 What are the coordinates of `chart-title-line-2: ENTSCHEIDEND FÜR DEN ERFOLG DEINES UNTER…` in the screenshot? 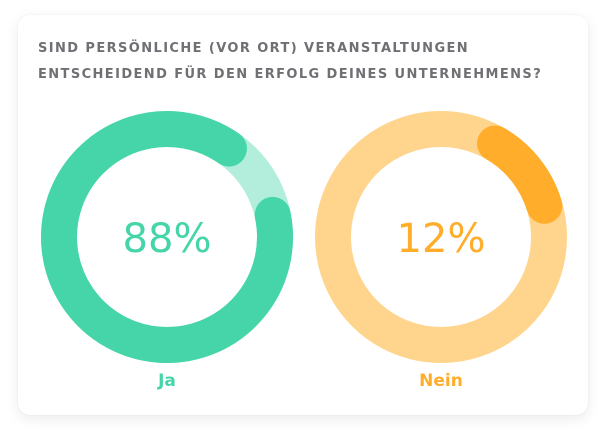 It's located at (290, 74).